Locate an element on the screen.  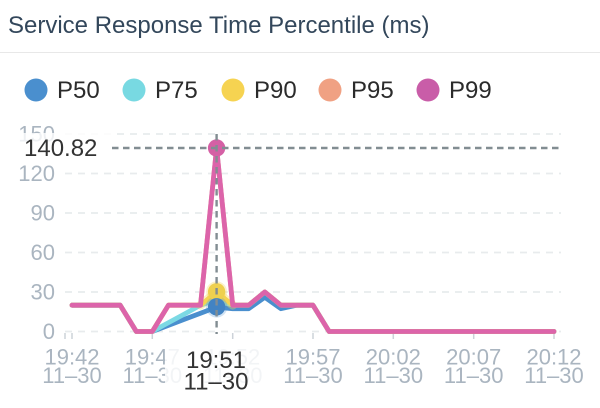
svg-text: 19:42 is located at coordinates (71, 357).